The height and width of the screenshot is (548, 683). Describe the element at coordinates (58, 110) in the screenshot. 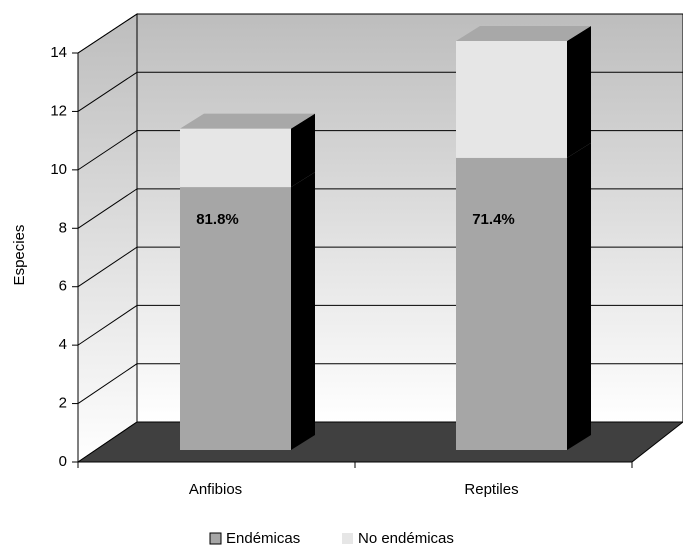

I see `y-tick-label: 12` at that location.